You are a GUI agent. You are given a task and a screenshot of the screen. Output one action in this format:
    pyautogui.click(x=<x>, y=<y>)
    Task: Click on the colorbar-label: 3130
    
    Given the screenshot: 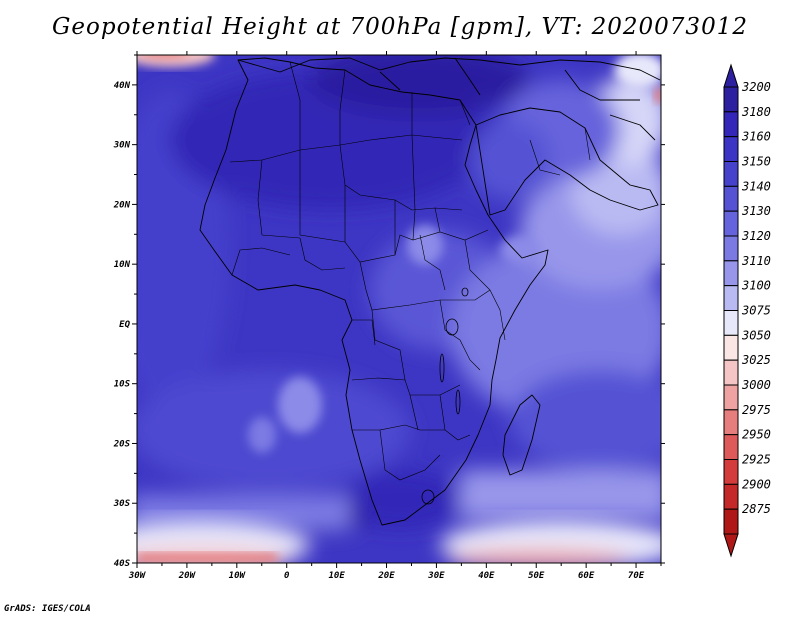 What is the action you would take?
    pyautogui.click(x=756, y=211)
    